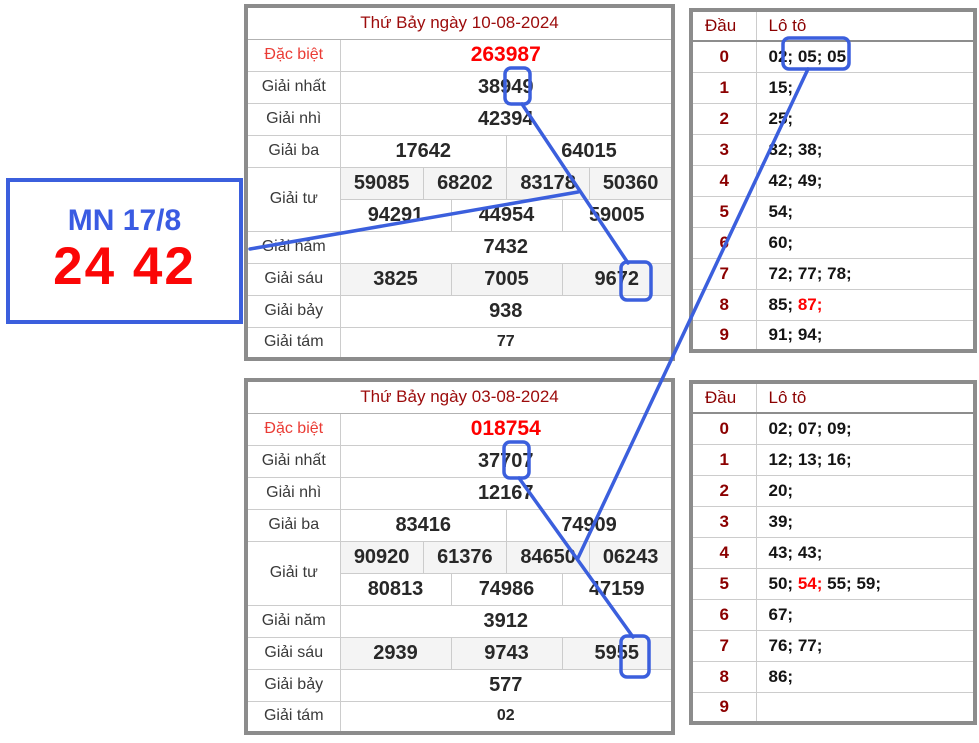 The width and height of the screenshot is (979, 743). What do you see at coordinates (631, 557) in the screenshot?
I see `prize-value: 06243` at bounding box center [631, 557].